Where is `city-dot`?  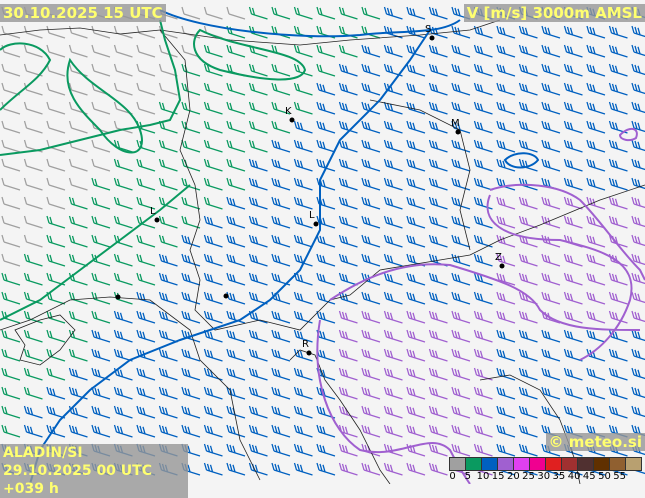 city-dot is located at coordinates (309, 353).